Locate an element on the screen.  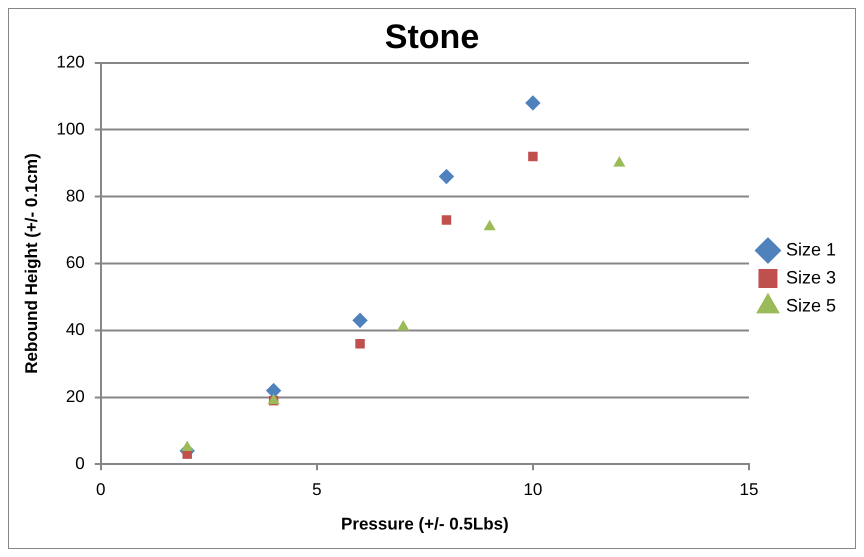
legend-label: Size 1 is located at coordinates (811, 249).